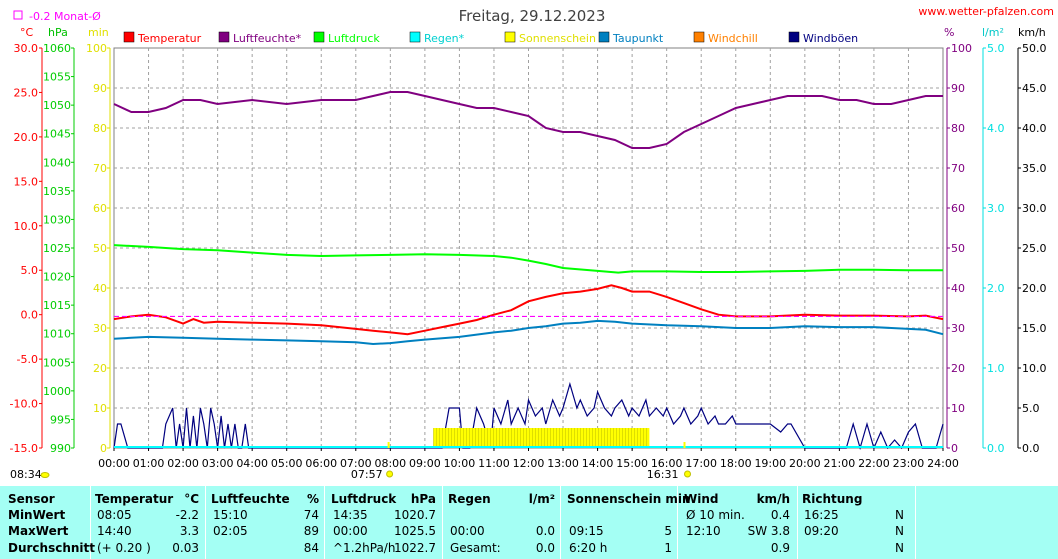 The width and height of the screenshot is (1058, 559). I want to click on stats-time: 15:10, so click(230, 515).